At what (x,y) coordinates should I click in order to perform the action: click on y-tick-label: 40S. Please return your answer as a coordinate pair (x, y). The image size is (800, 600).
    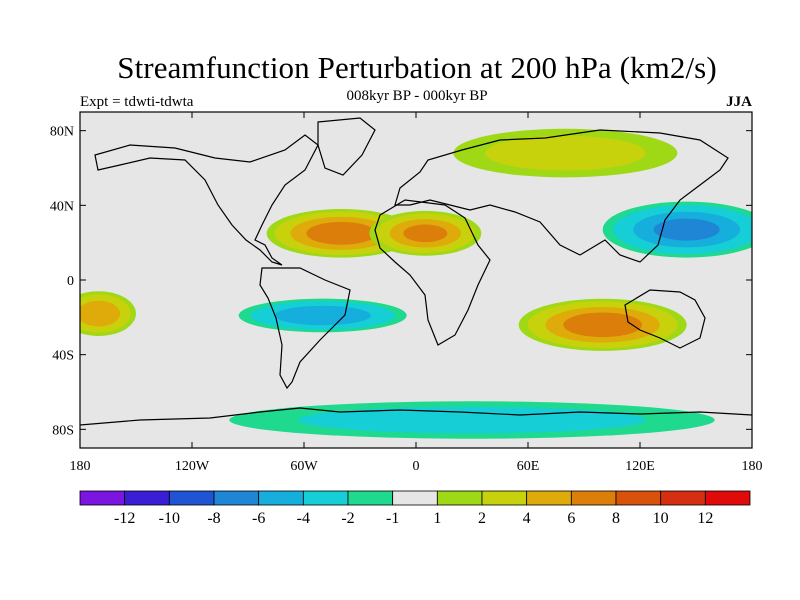
    Looking at the image, I should click on (63, 356).